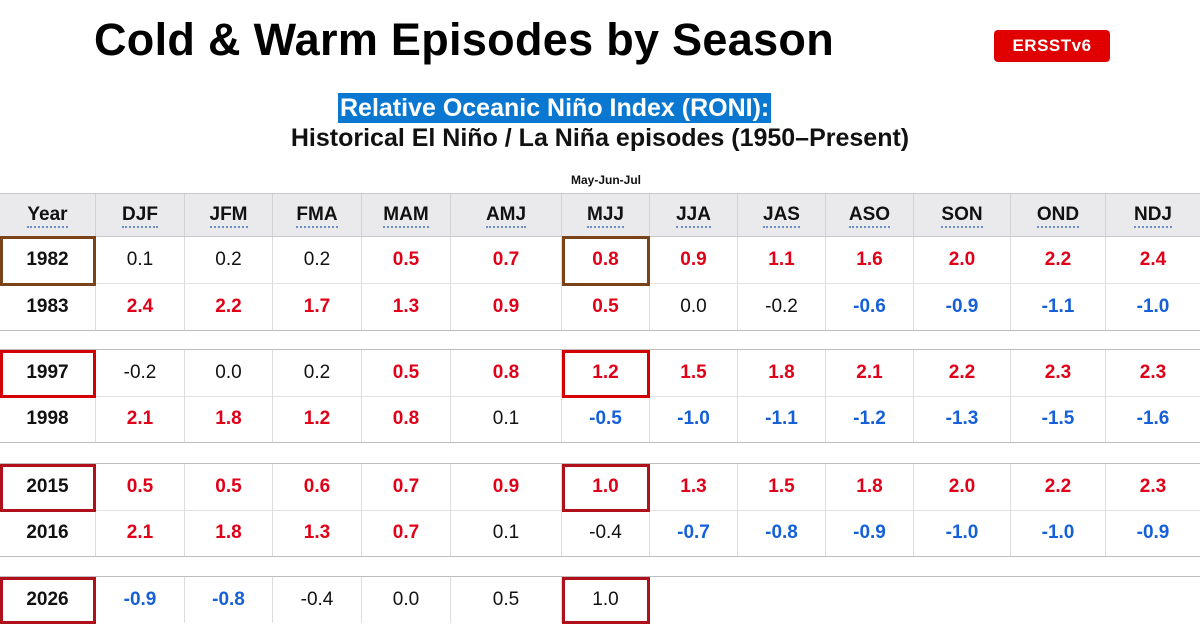  What do you see at coordinates (605, 216) in the screenshot?
I see `header-label: MJJ` at bounding box center [605, 216].